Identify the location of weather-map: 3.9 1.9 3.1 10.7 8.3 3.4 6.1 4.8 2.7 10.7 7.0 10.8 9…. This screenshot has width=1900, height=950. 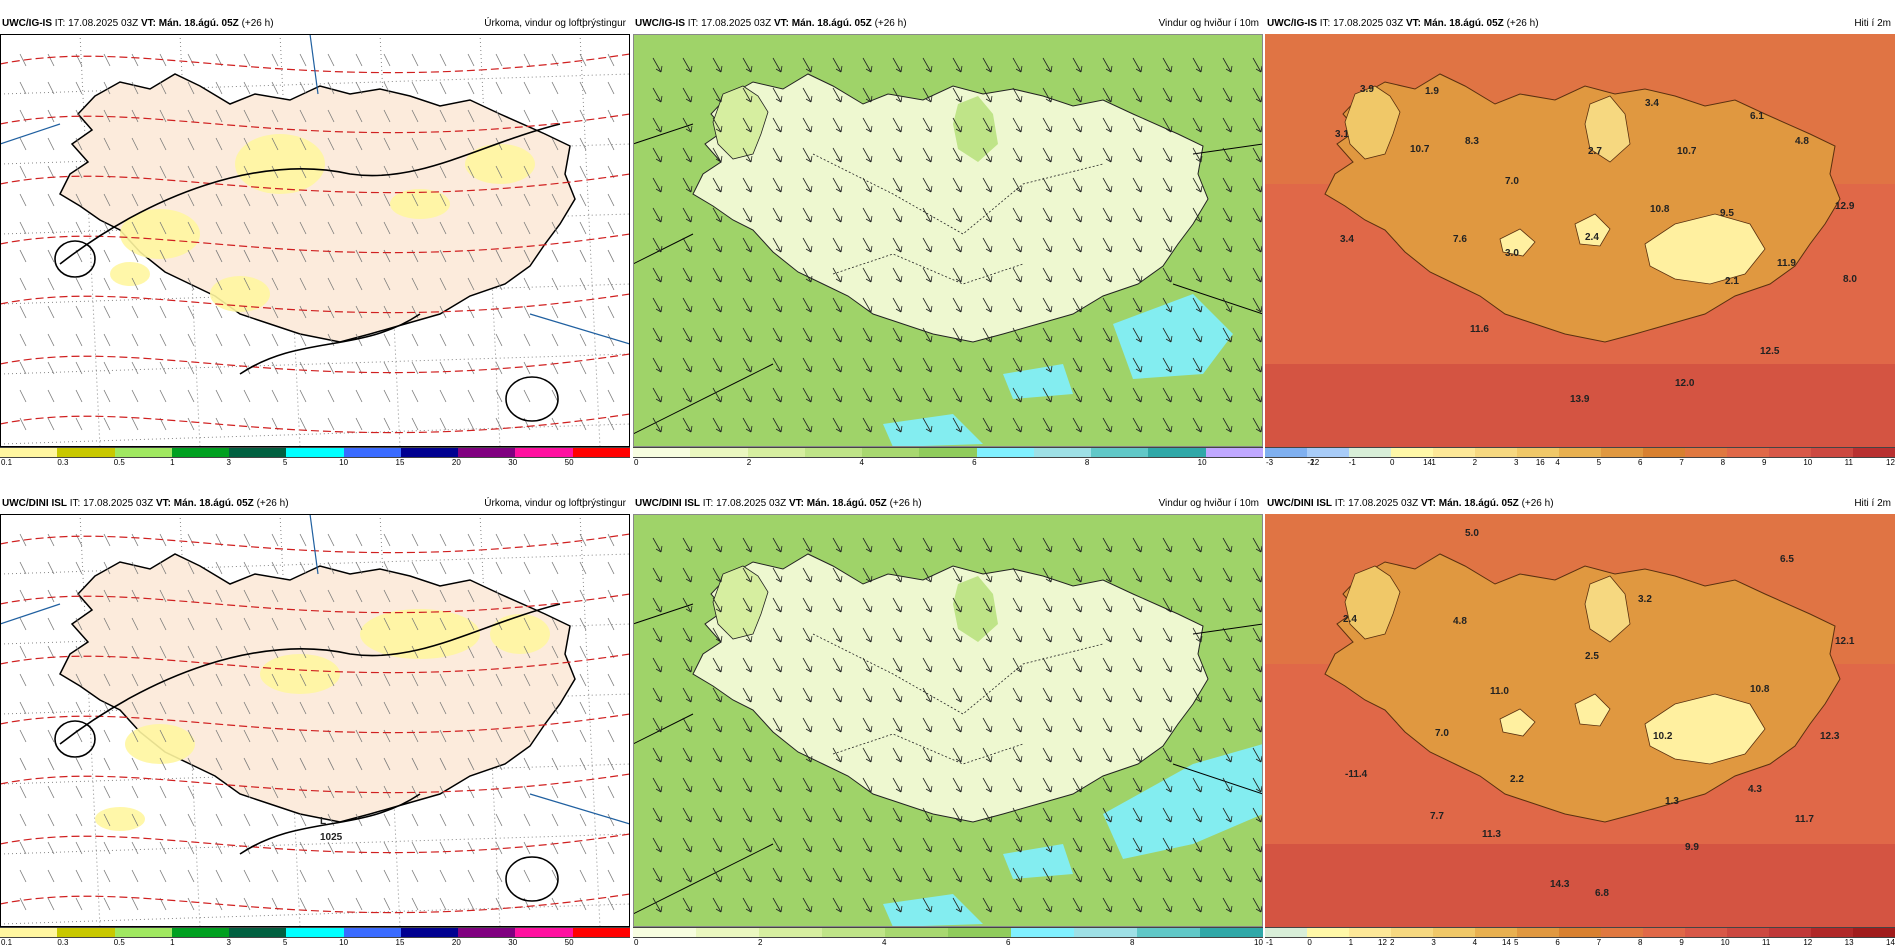
(1580, 240).